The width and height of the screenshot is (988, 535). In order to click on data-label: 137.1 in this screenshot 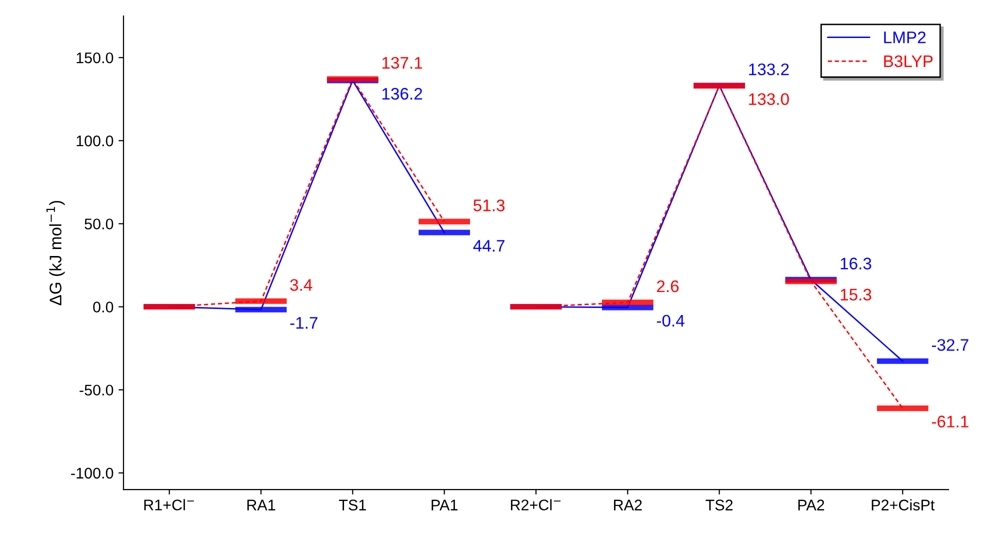, I will do `click(402, 62)`.